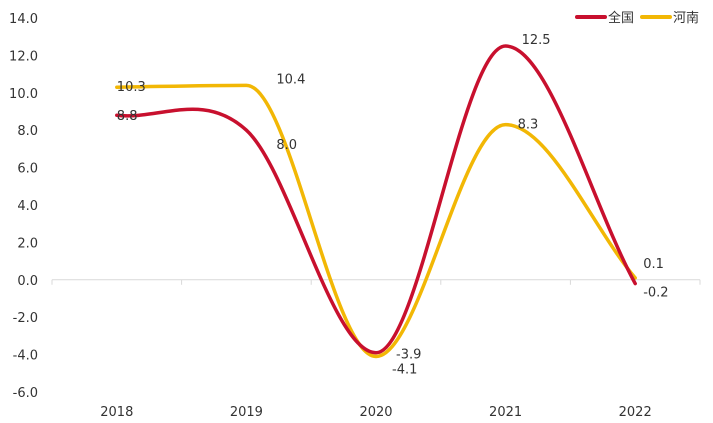  What do you see at coordinates (286, 145) in the screenshot?
I see `data-label: 8.0` at bounding box center [286, 145].